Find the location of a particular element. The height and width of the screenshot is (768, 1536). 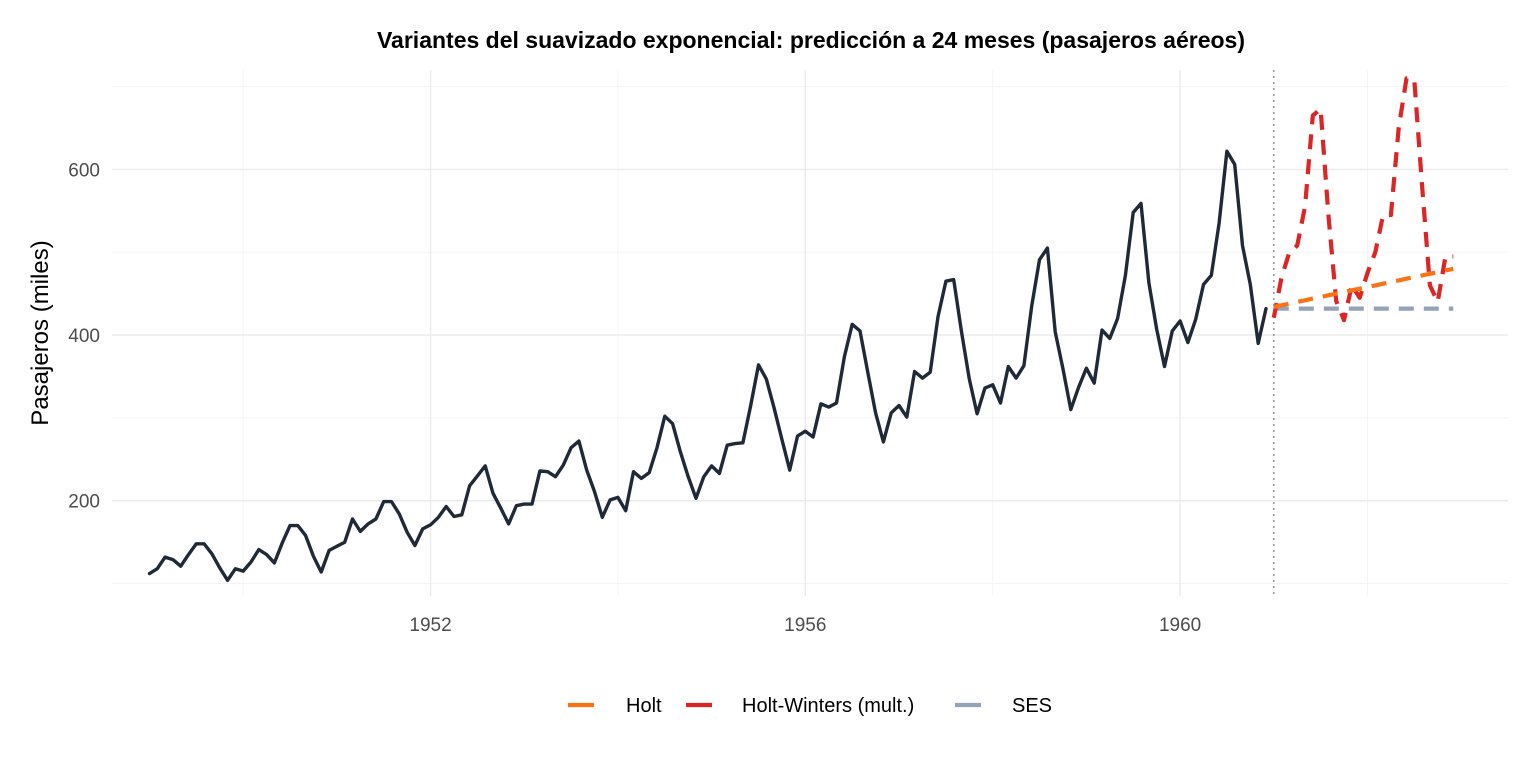

legend-label-holt-winters: Holt-Winters (mult.) is located at coordinates (828, 706).